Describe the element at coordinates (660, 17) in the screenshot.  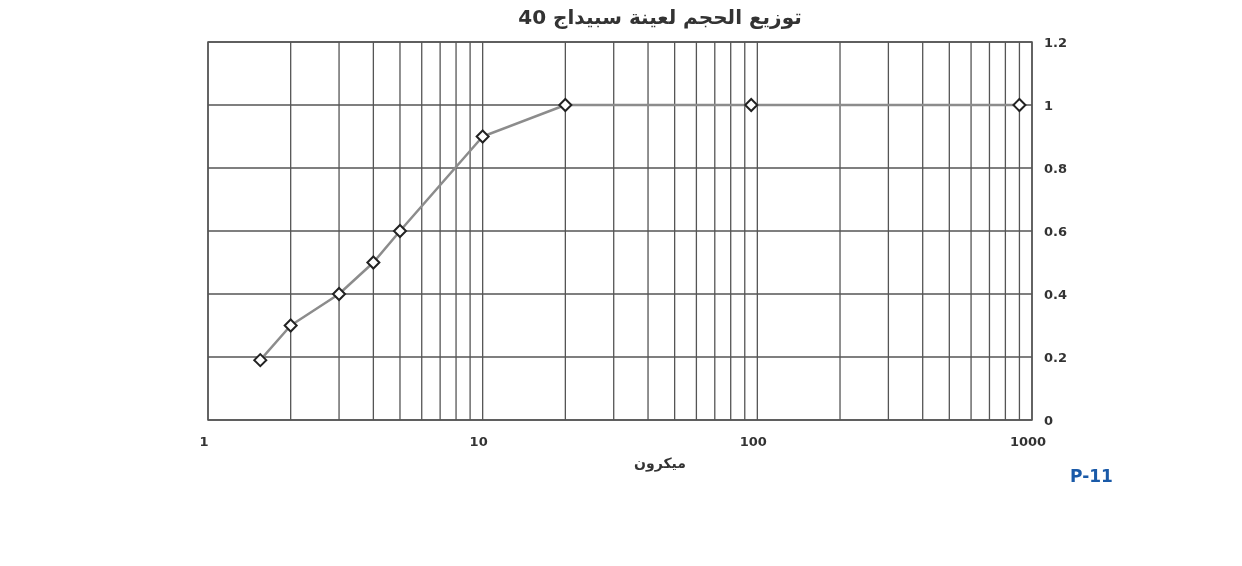
I see `chart-title: توزيع الحجم لعينة سبيداج 40` at that location.